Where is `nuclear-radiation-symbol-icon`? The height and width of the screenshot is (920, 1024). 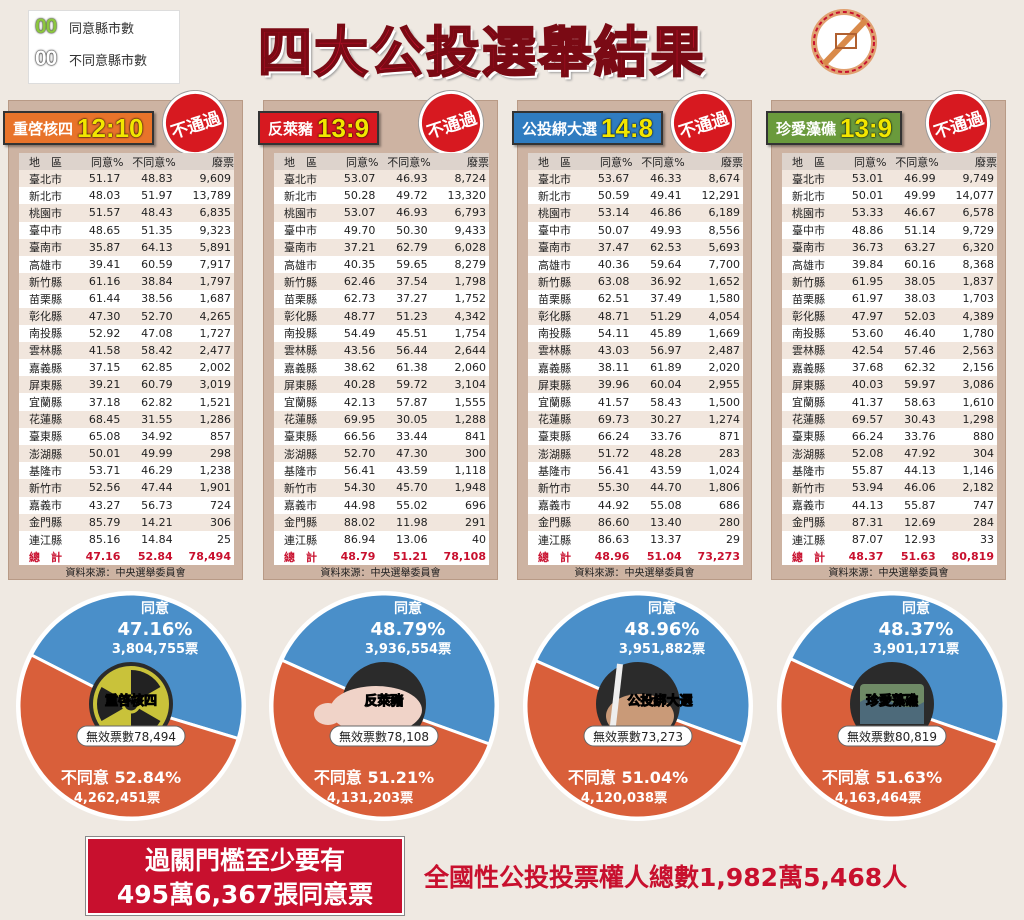
nuclear-radiation-symbol-icon is located at coordinates (131, 704).